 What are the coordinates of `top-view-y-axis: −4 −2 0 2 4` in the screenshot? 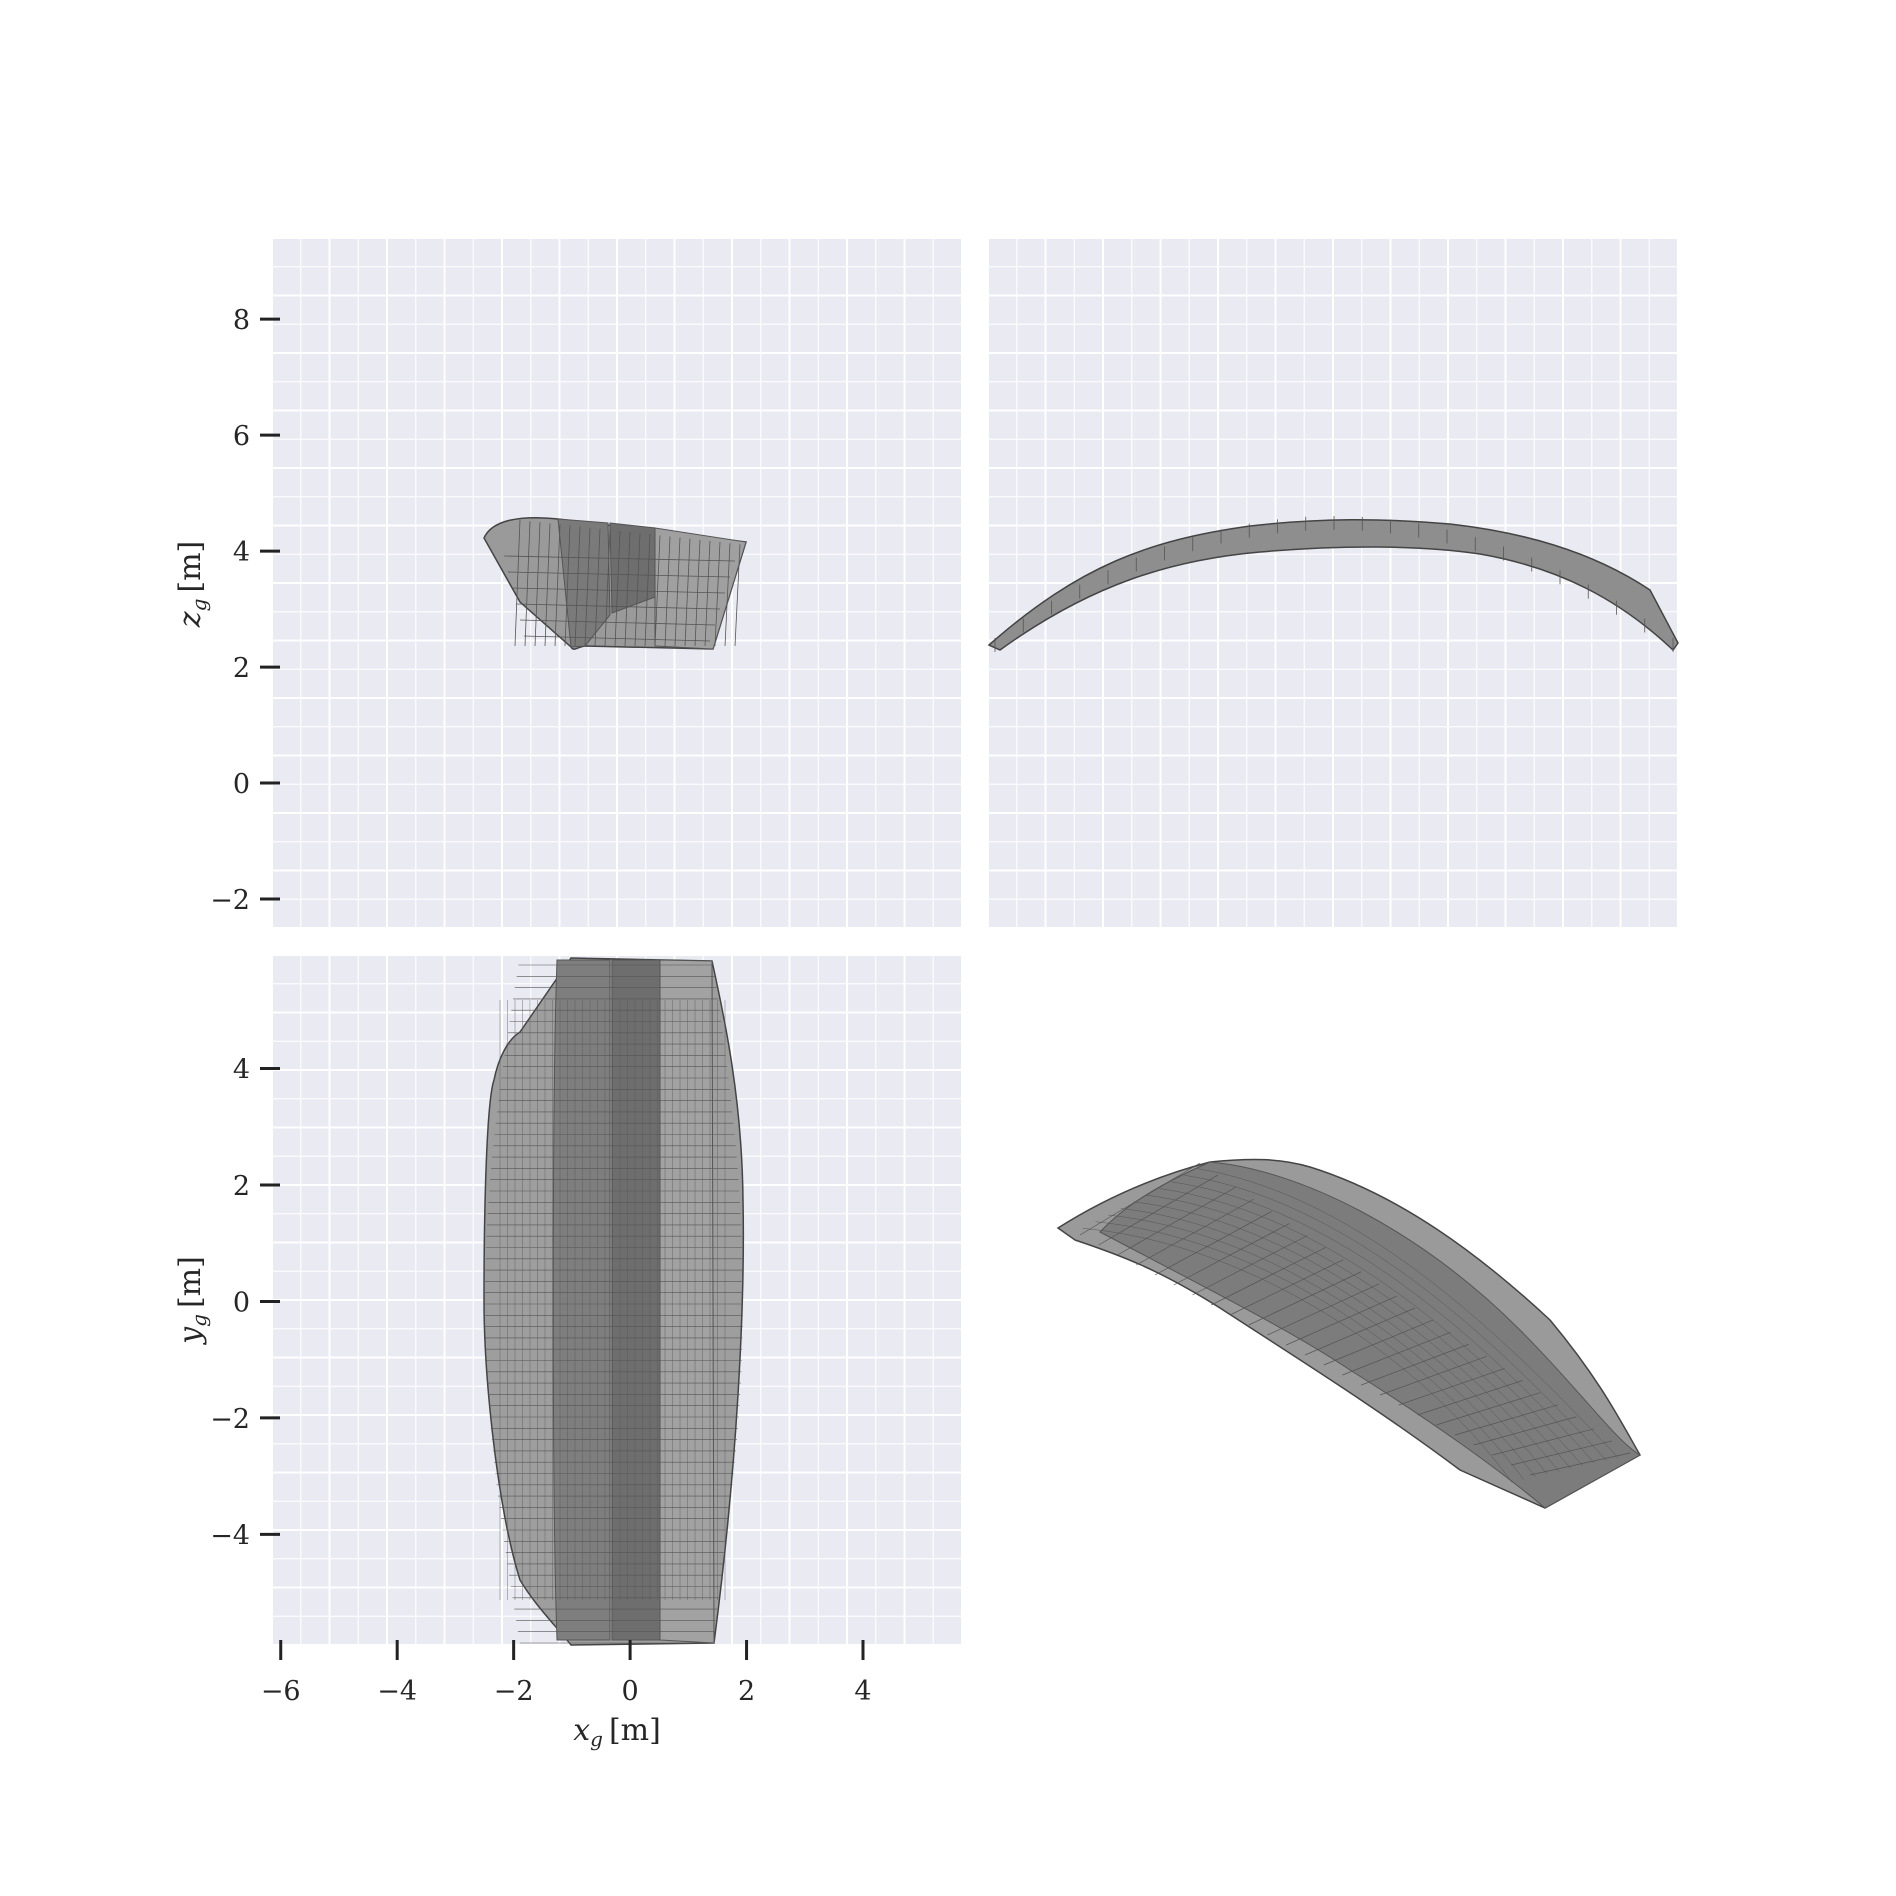 It's located at (245, 1303).